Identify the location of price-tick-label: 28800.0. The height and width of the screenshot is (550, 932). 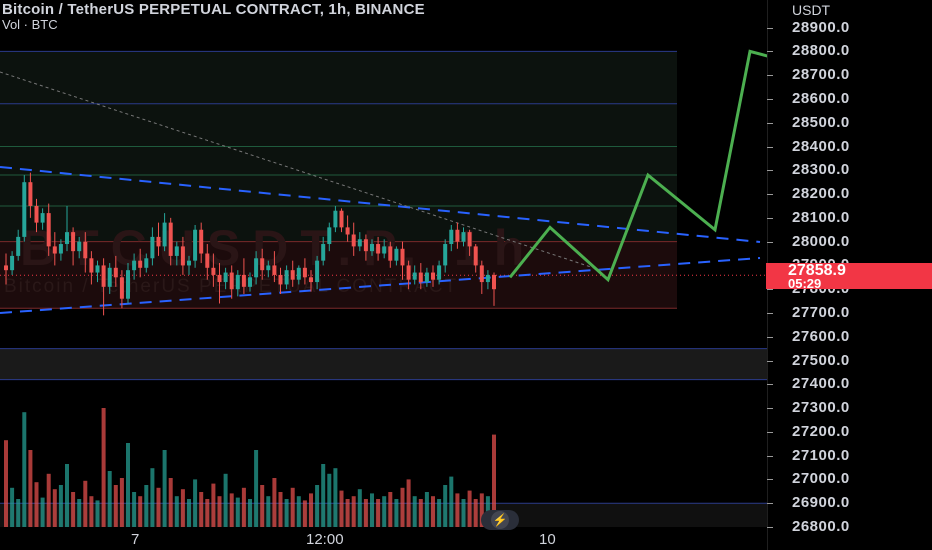
(821, 51).